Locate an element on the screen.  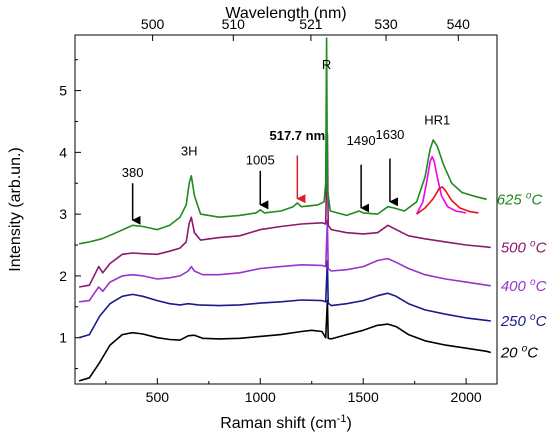
annotation-label: R is located at coordinates (326, 64).